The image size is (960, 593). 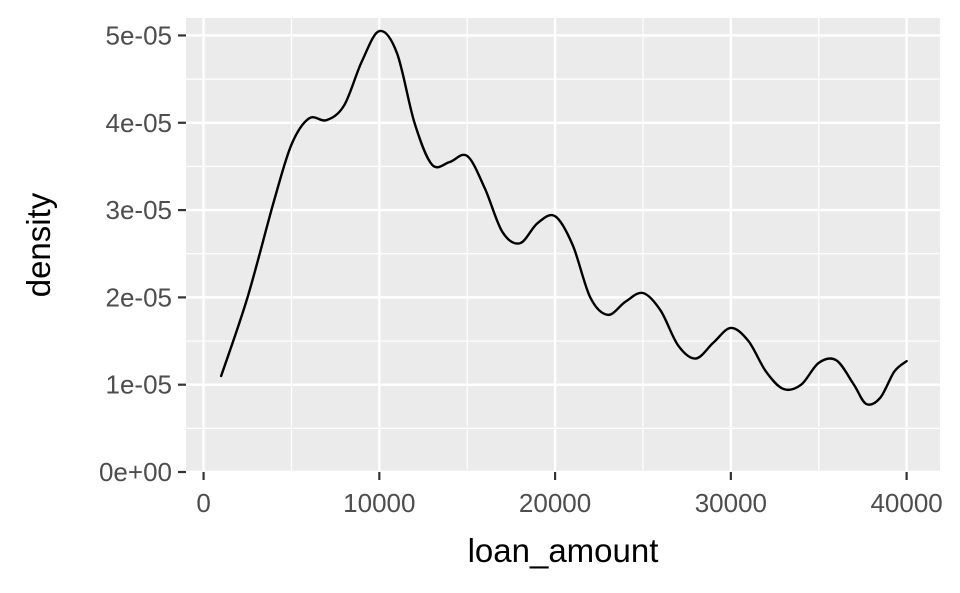 What do you see at coordinates (906, 503) in the screenshot?
I see `x-tick-label: 40000` at bounding box center [906, 503].